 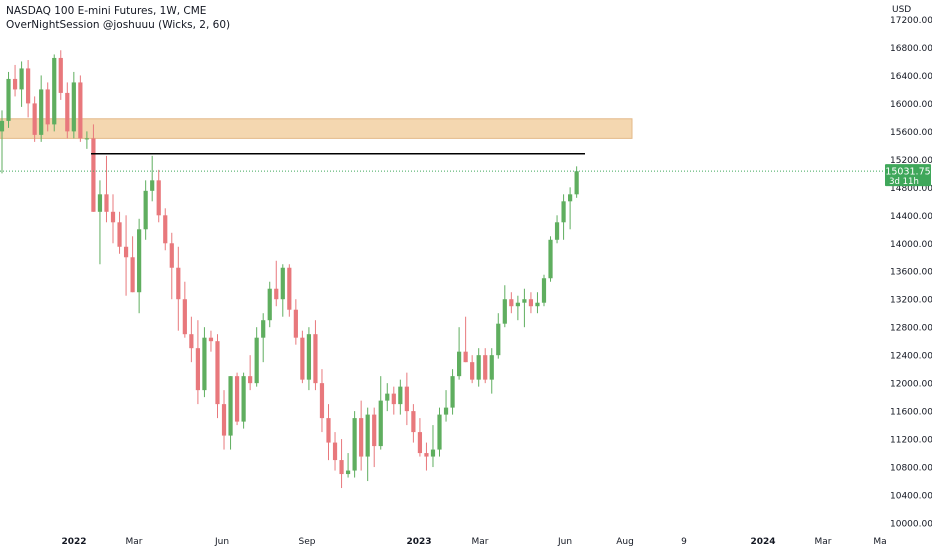 What do you see at coordinates (911, 49) in the screenshot?
I see `y-tick-label: 16800.00` at bounding box center [911, 49].